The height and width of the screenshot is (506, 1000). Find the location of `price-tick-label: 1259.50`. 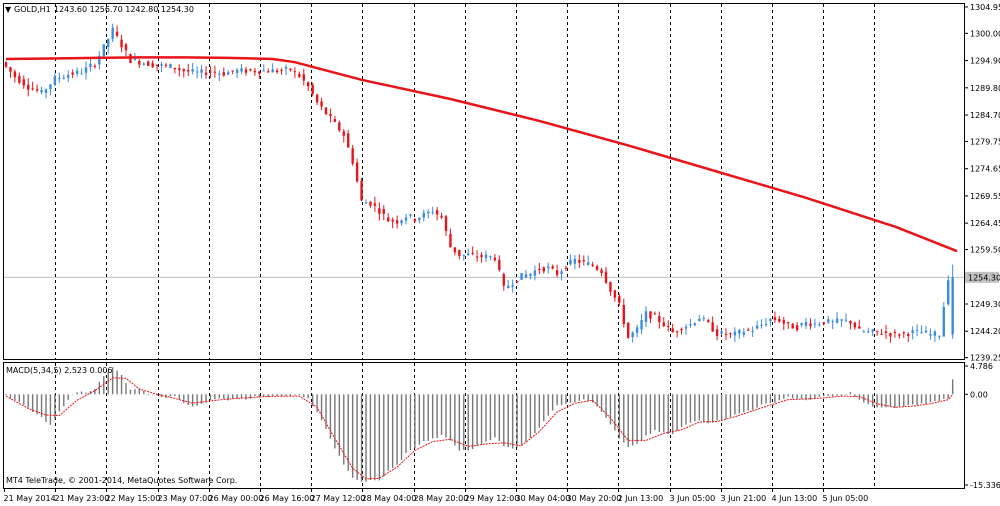

price-tick-label: 1259.50 is located at coordinates (985, 250).